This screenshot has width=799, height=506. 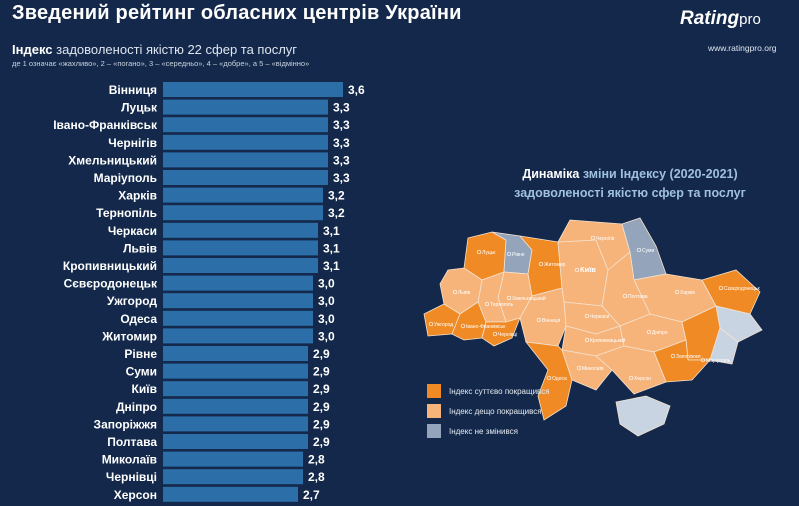 I want to click on map-city-label: Івано-Франківськ, so click(x=486, y=327).